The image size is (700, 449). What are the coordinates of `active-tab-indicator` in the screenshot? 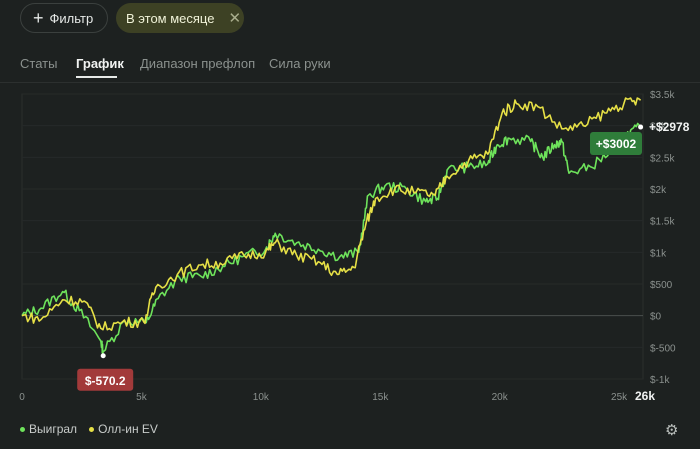 It's located at (96, 77).